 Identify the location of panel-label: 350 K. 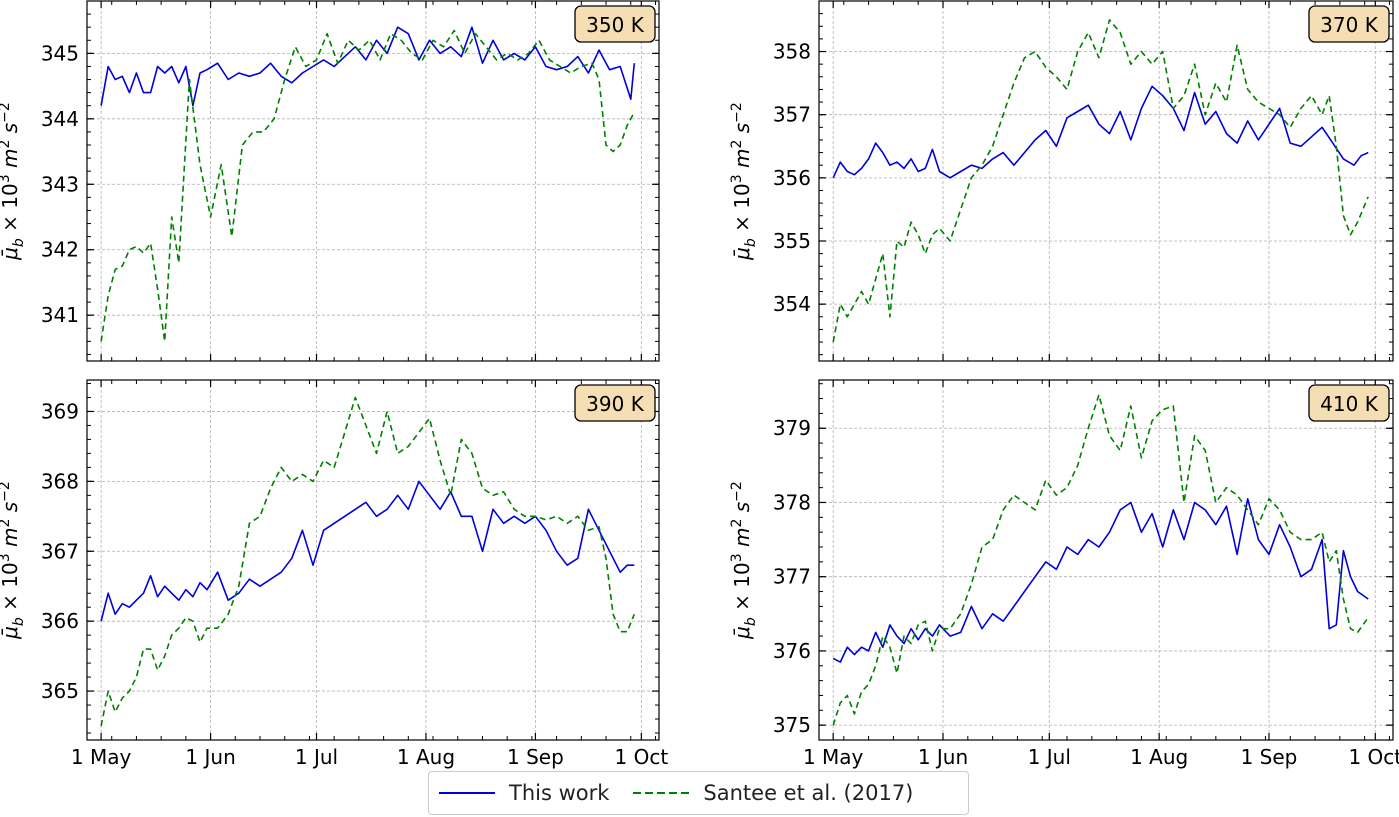
(615, 25).